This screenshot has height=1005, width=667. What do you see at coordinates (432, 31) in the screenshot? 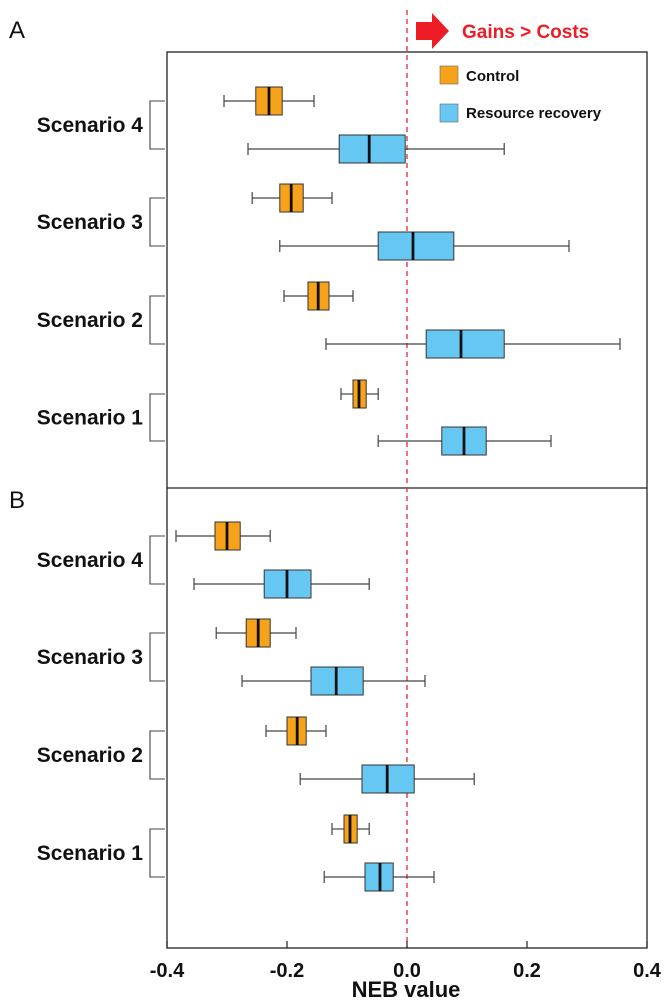
I see `right-arrow-icon` at bounding box center [432, 31].